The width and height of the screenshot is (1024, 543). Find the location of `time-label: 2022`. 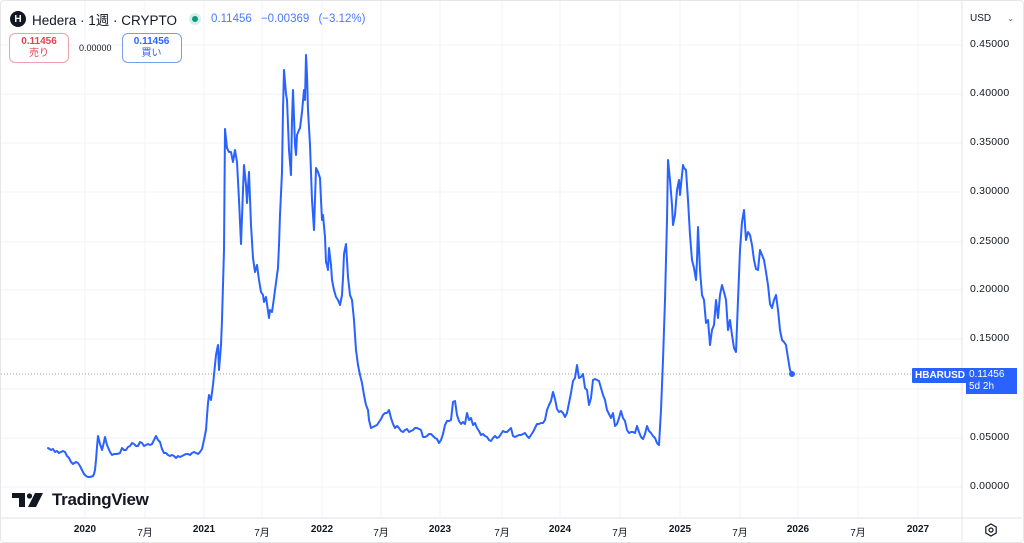

time-label: 2022 is located at coordinates (322, 529).